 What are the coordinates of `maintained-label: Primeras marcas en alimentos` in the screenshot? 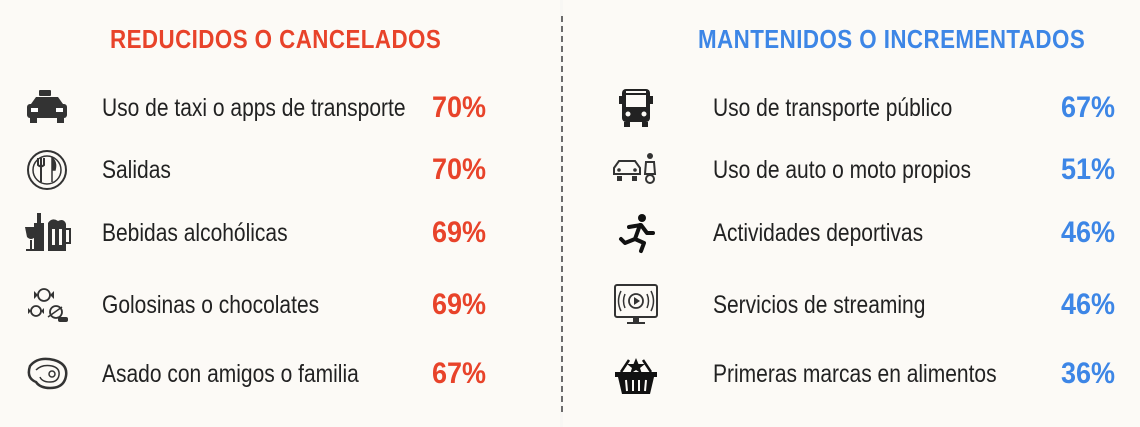 It's located at (855, 374).